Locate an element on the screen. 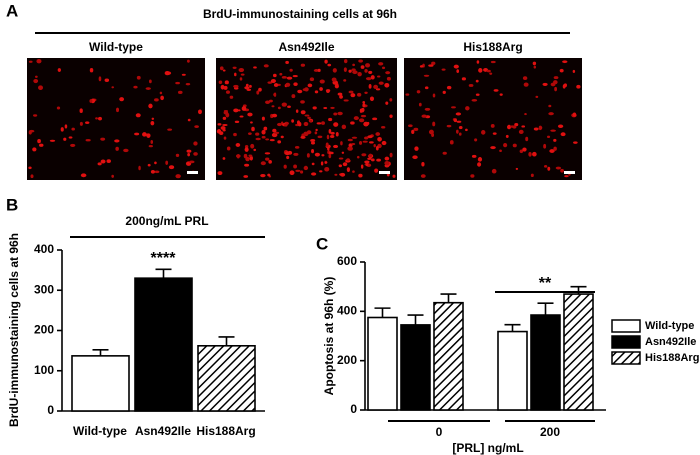 This screenshot has height=455, width=700. panel-letter: C is located at coordinates (322, 243).